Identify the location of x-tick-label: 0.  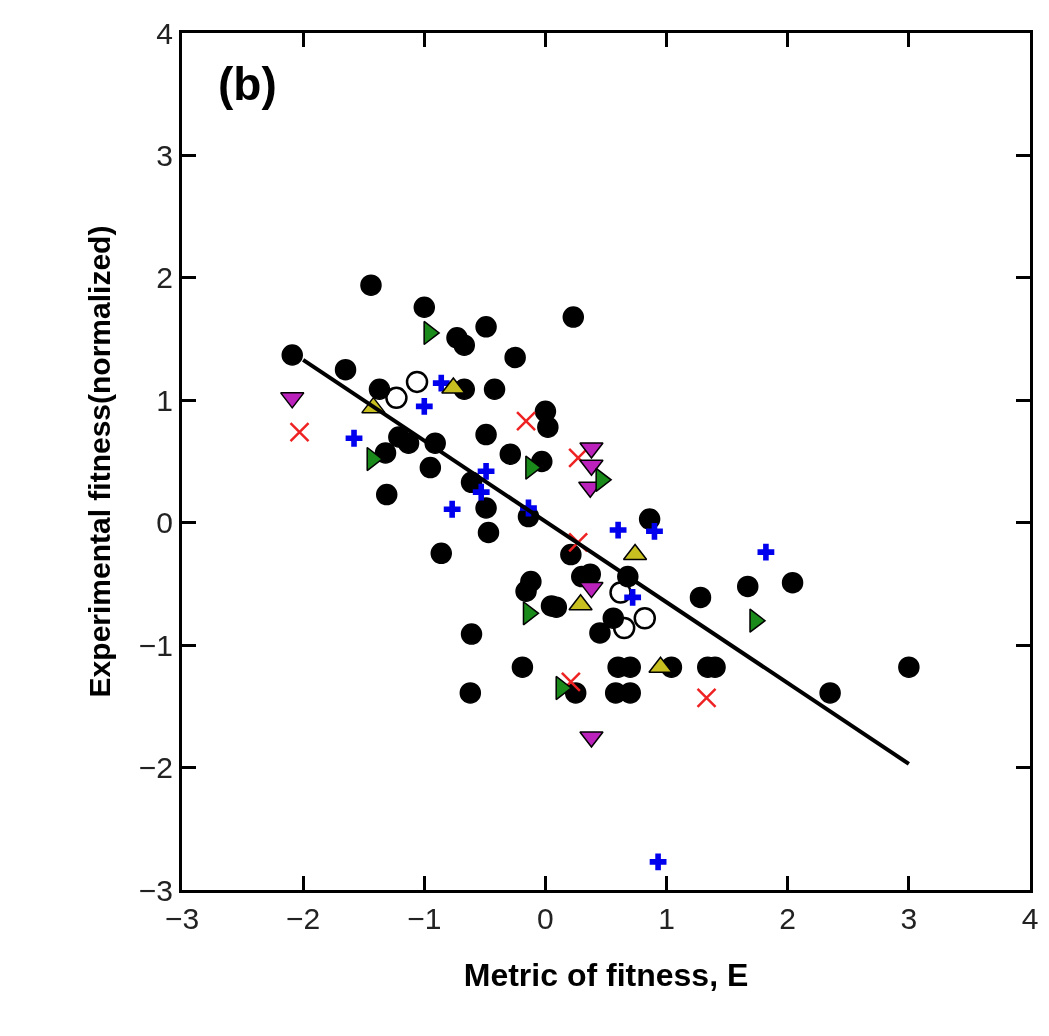
(545, 918).